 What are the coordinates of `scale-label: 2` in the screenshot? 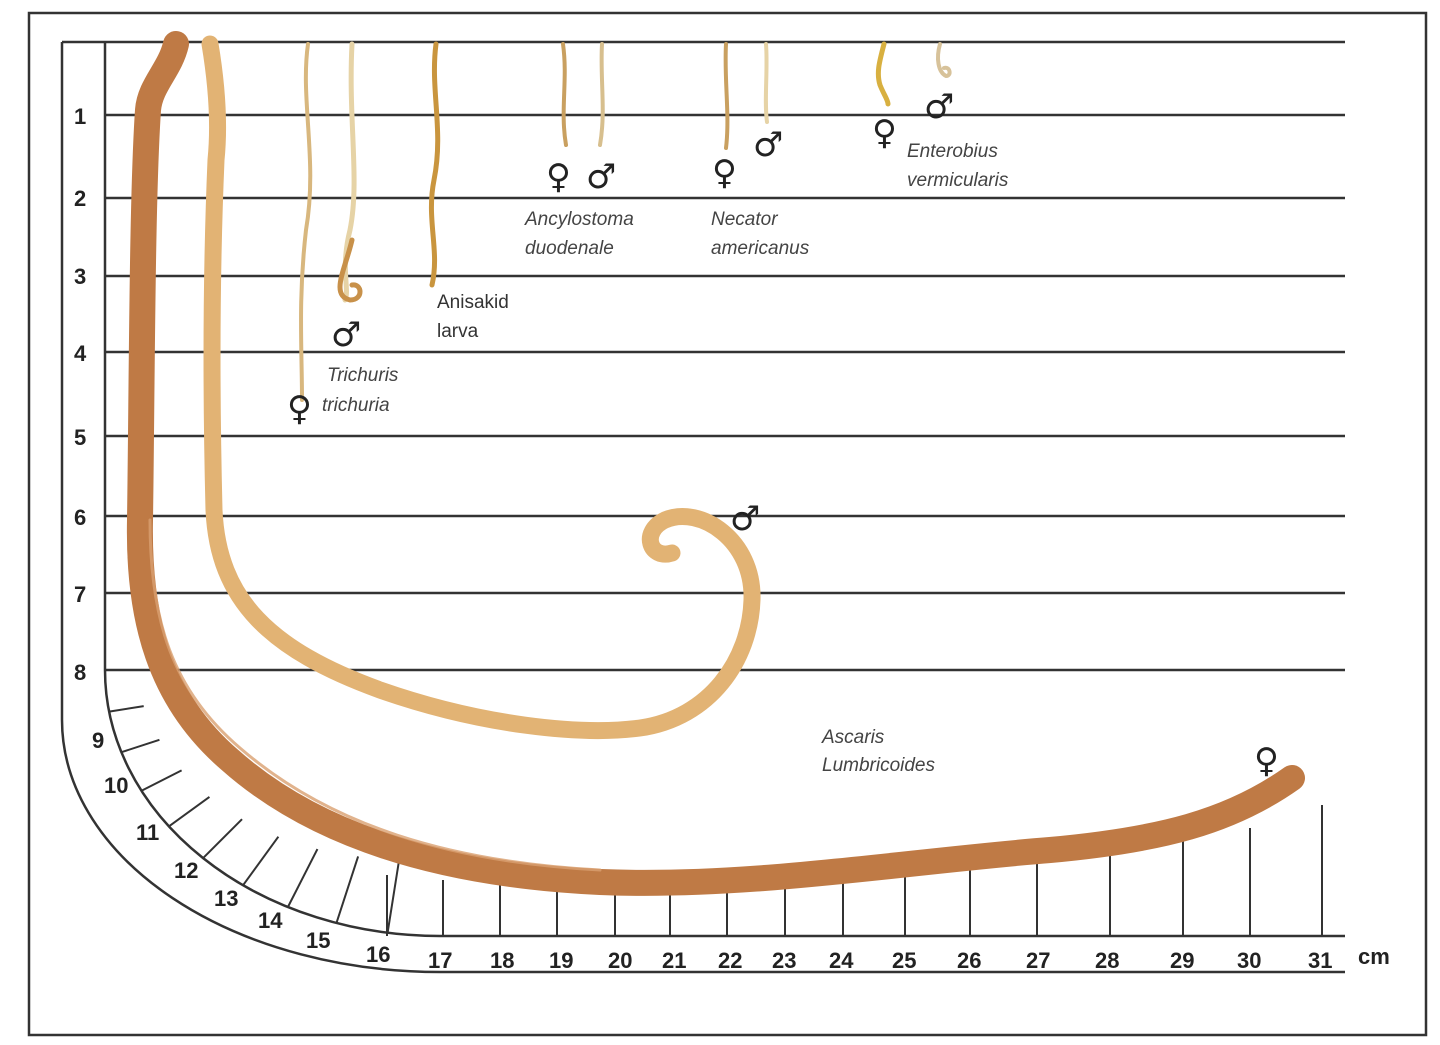 It's located at (80, 198).